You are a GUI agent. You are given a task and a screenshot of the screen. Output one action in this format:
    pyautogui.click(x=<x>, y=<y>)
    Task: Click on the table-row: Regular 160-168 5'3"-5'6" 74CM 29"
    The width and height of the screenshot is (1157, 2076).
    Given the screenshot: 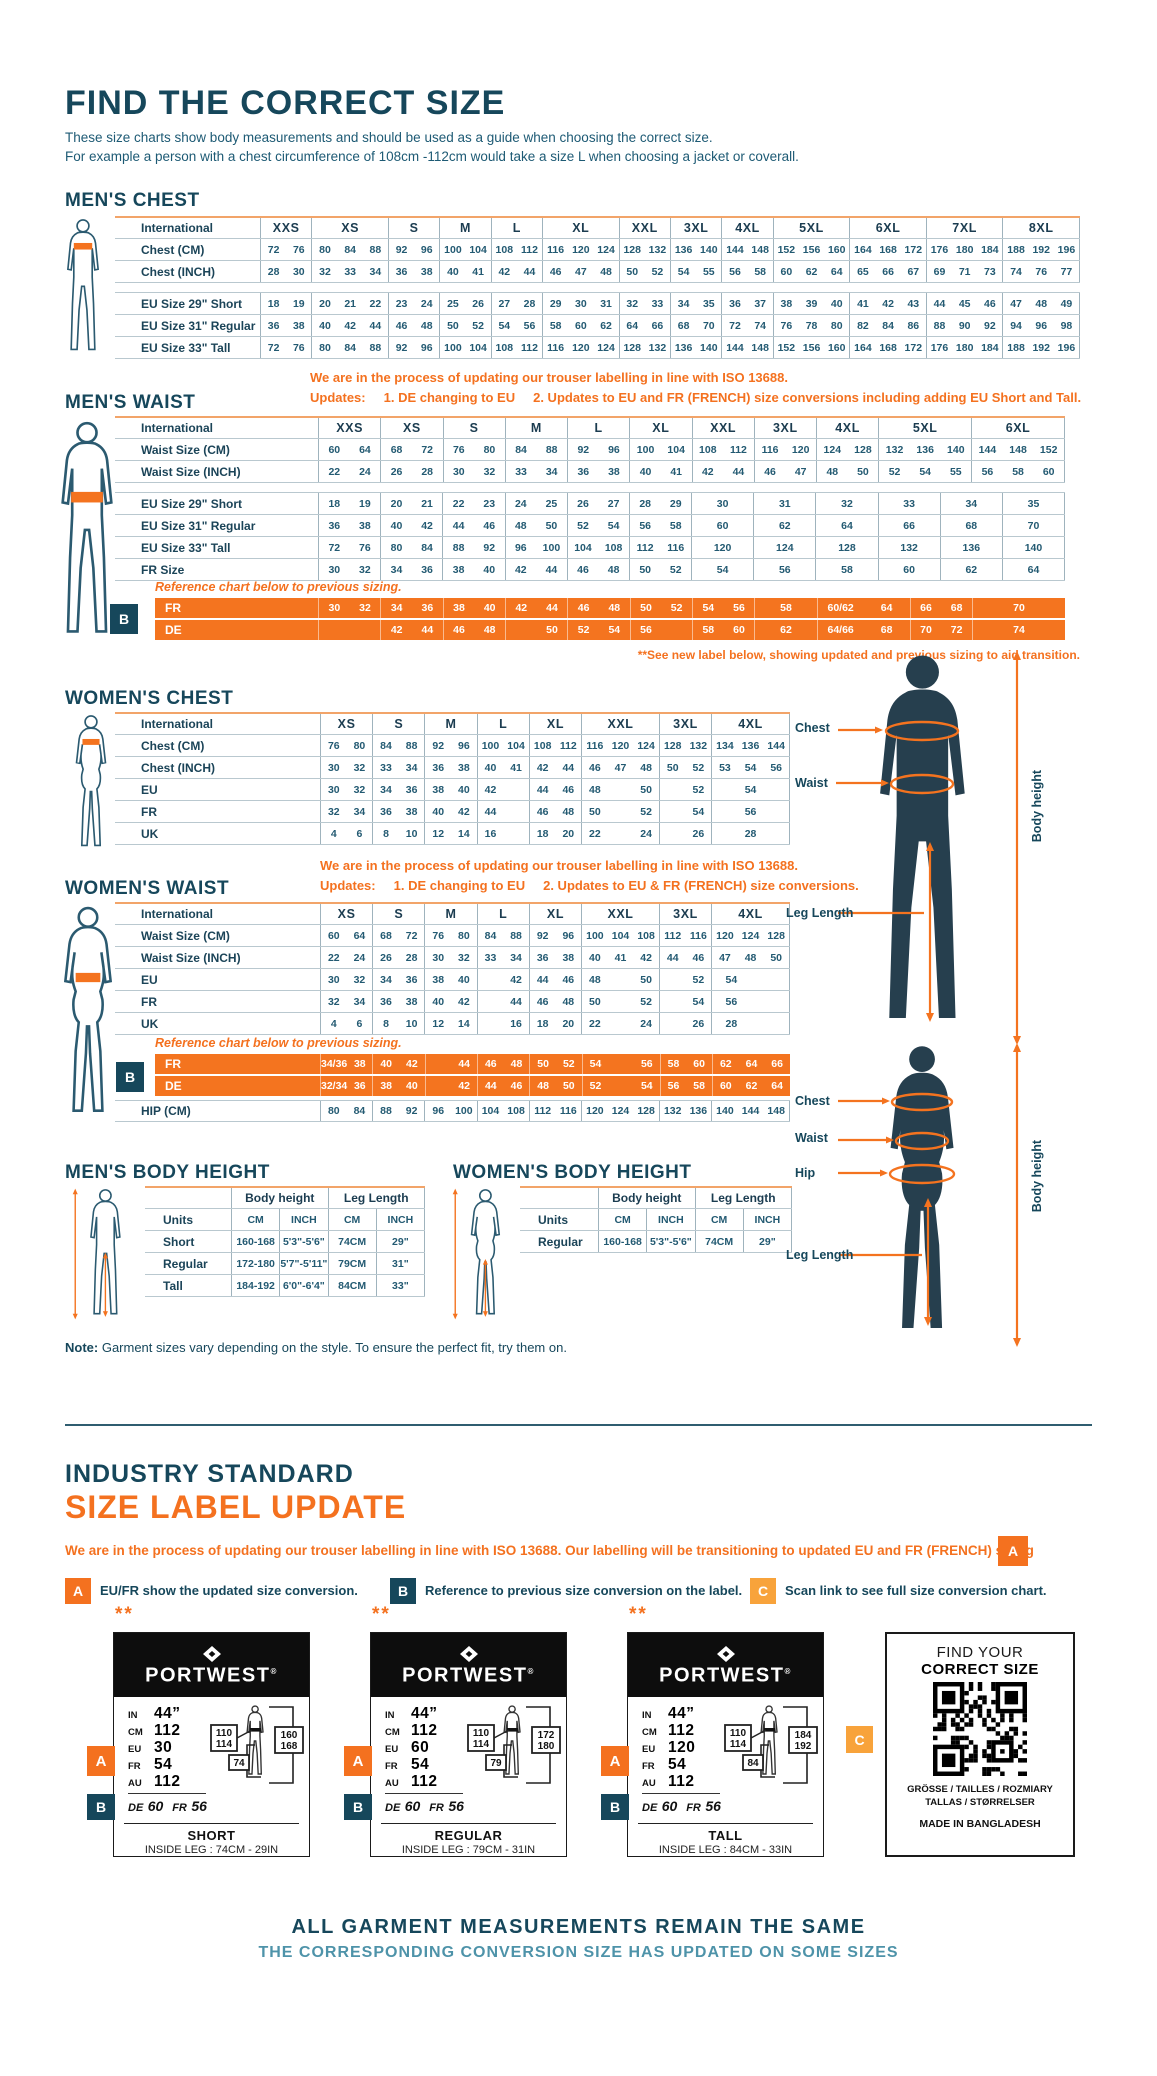 What is the action you would take?
    pyautogui.click(x=656, y=1242)
    